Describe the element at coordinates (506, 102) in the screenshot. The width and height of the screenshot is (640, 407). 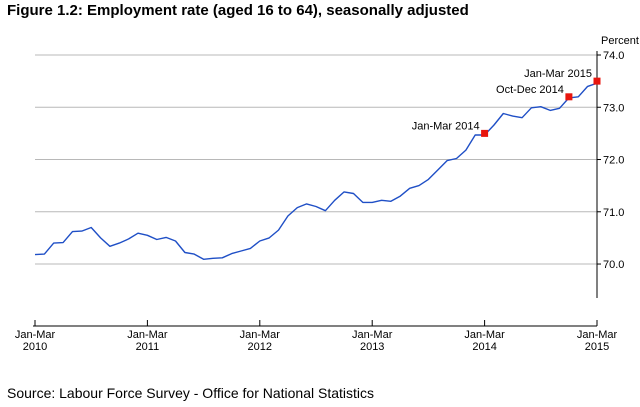
I see `highlight-markers: Jan-Mar 2014 Oct-Dec 2014 Jan-Mar 2015` at that location.